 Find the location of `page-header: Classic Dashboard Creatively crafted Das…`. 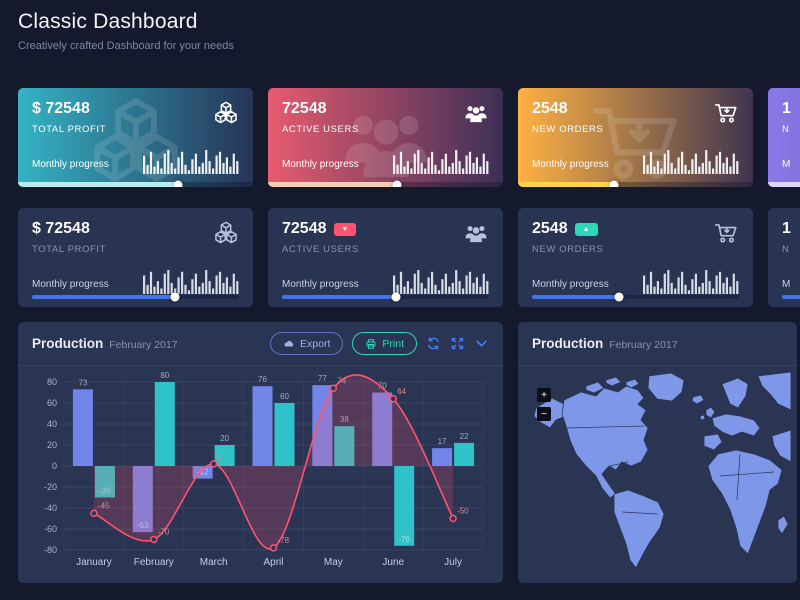

page-header: Classic Dashboard Creatively crafted Das… is located at coordinates (126, 31).